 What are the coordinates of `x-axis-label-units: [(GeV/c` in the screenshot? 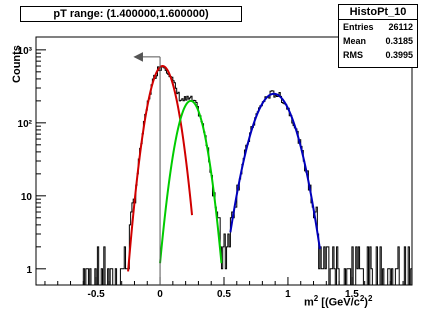 It's located at (340, 302).